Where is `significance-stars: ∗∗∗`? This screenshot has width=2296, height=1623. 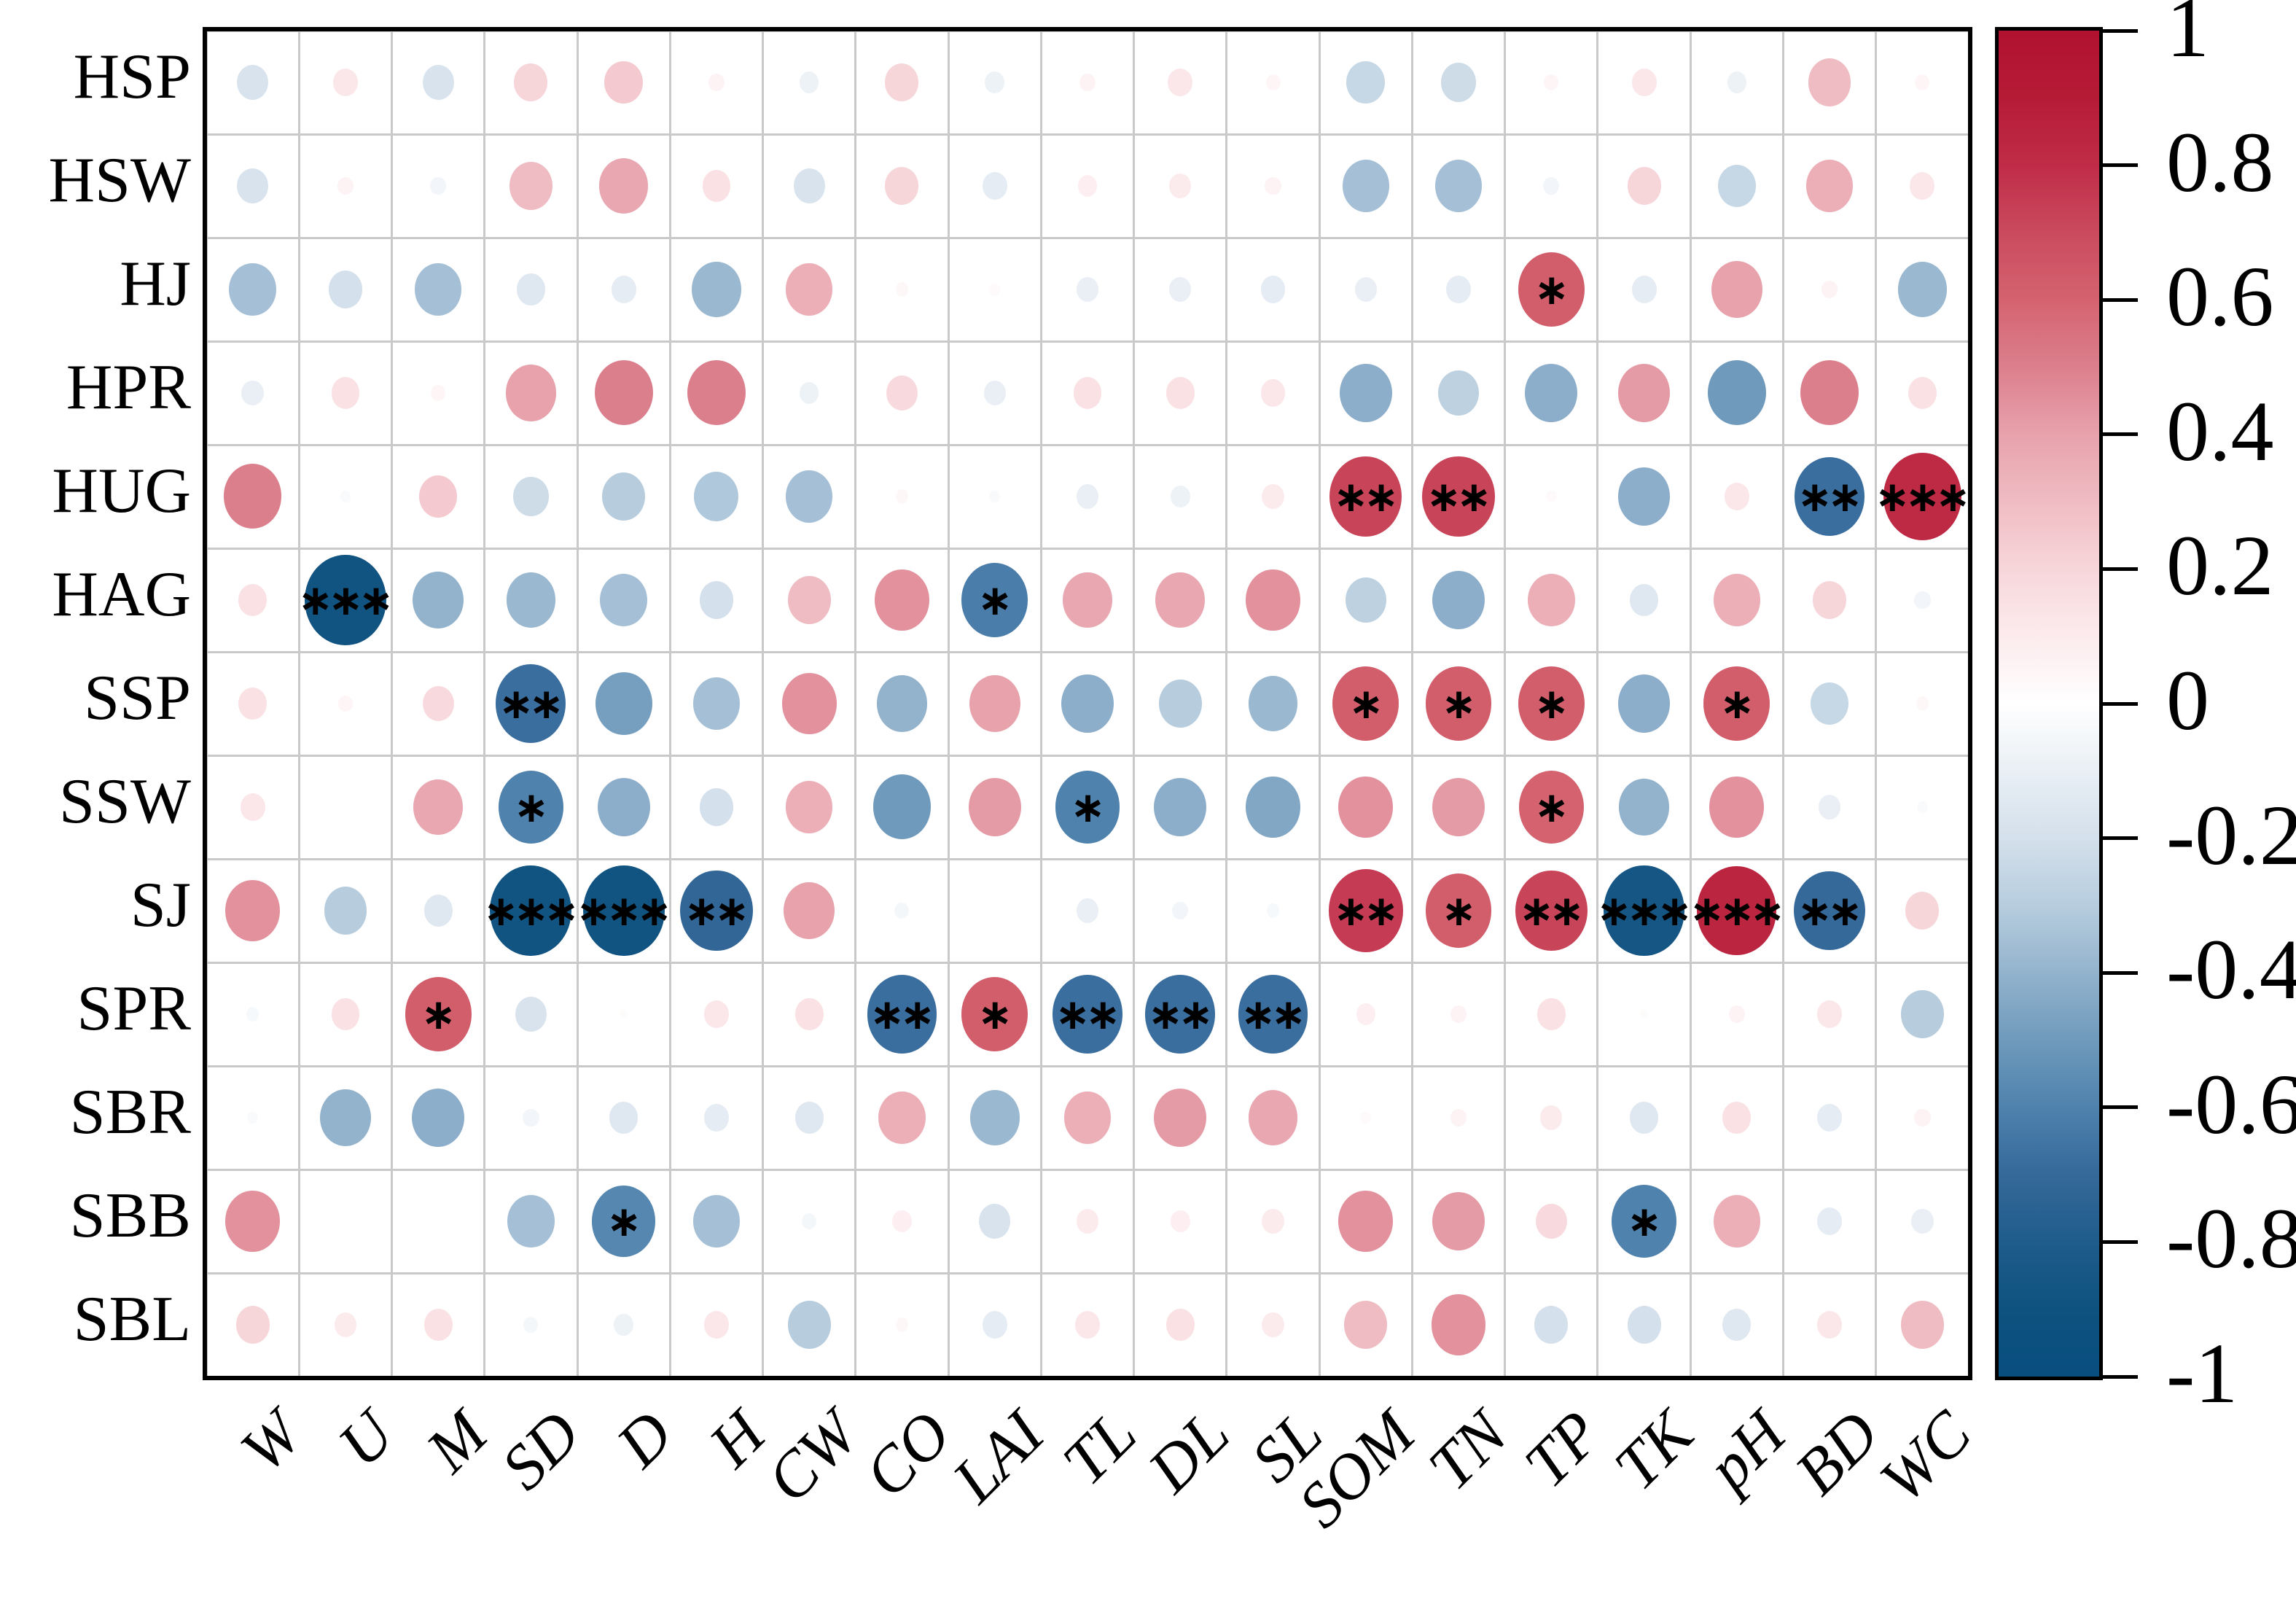 significance-stars: ∗∗∗ is located at coordinates (624, 910).